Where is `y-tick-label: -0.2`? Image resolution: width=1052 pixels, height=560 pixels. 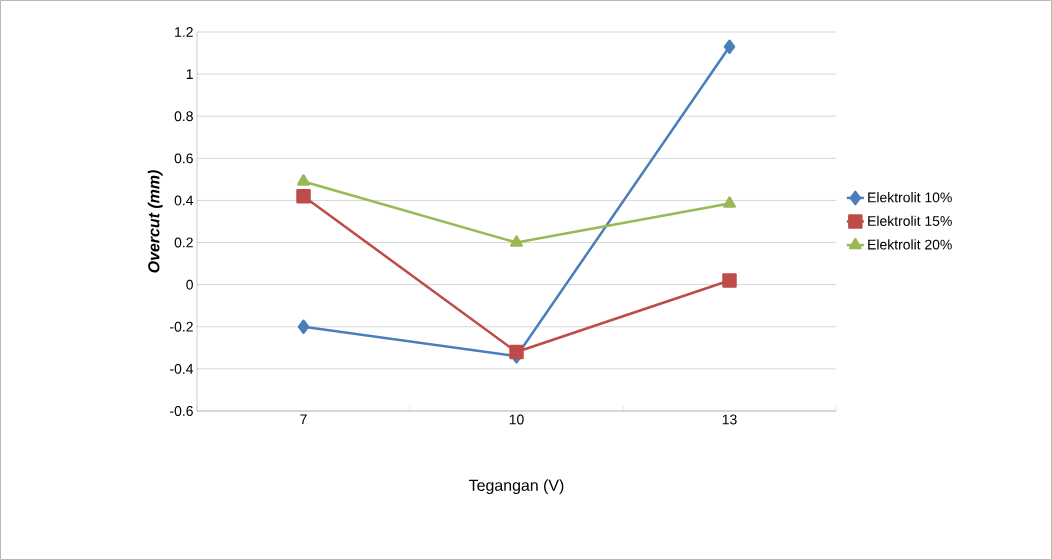 y-tick-label: -0.2 is located at coordinates (181, 326).